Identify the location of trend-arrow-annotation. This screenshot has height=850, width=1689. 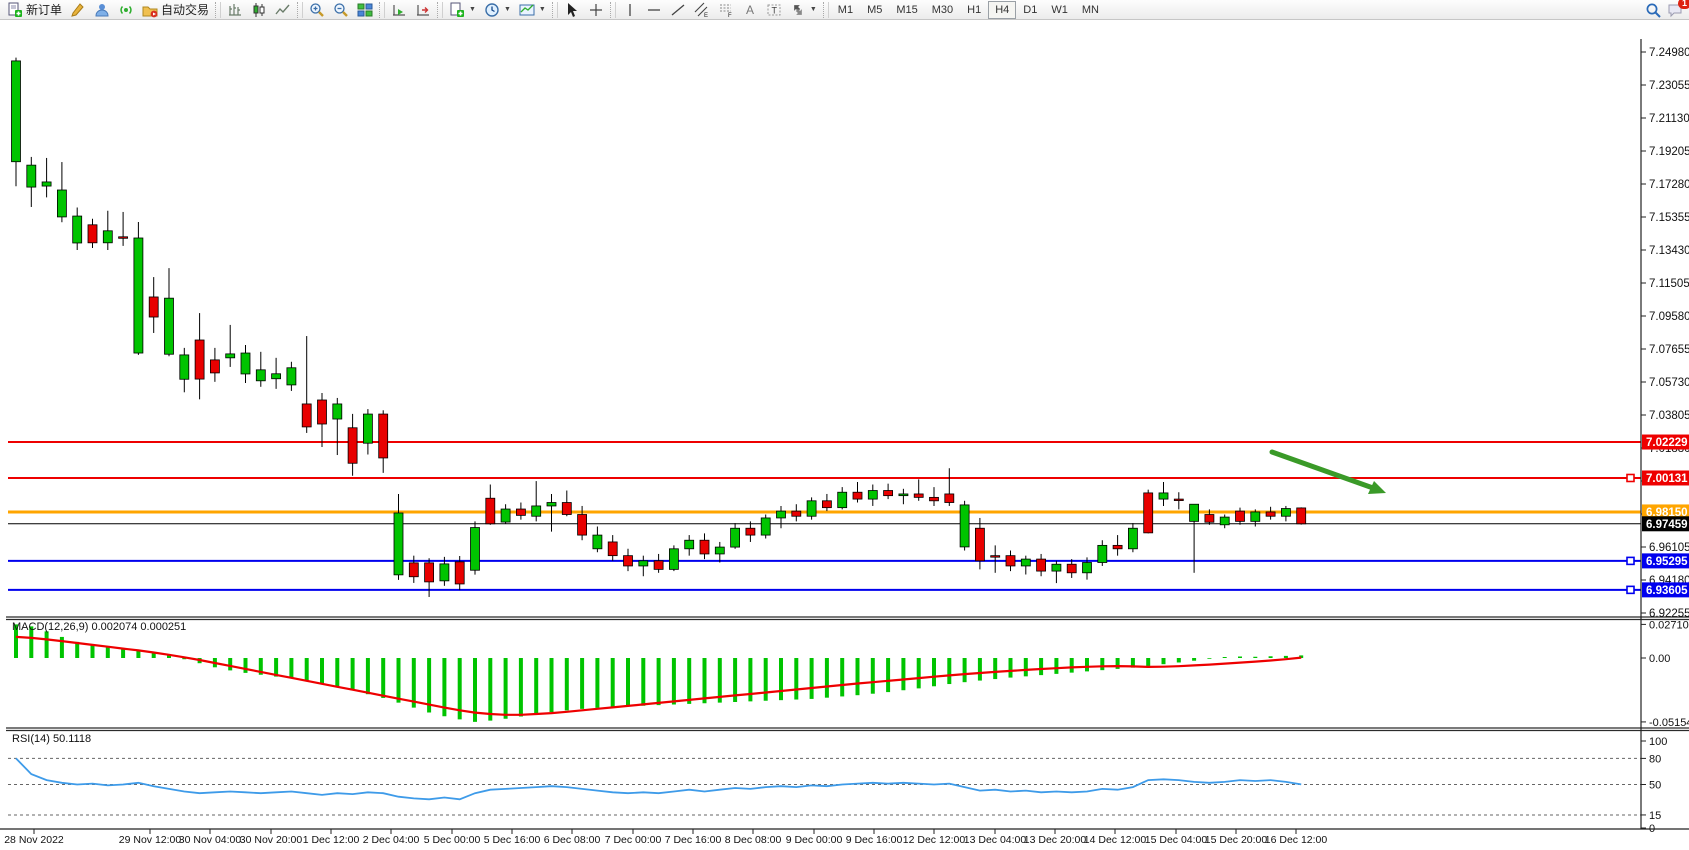
(1327, 471).